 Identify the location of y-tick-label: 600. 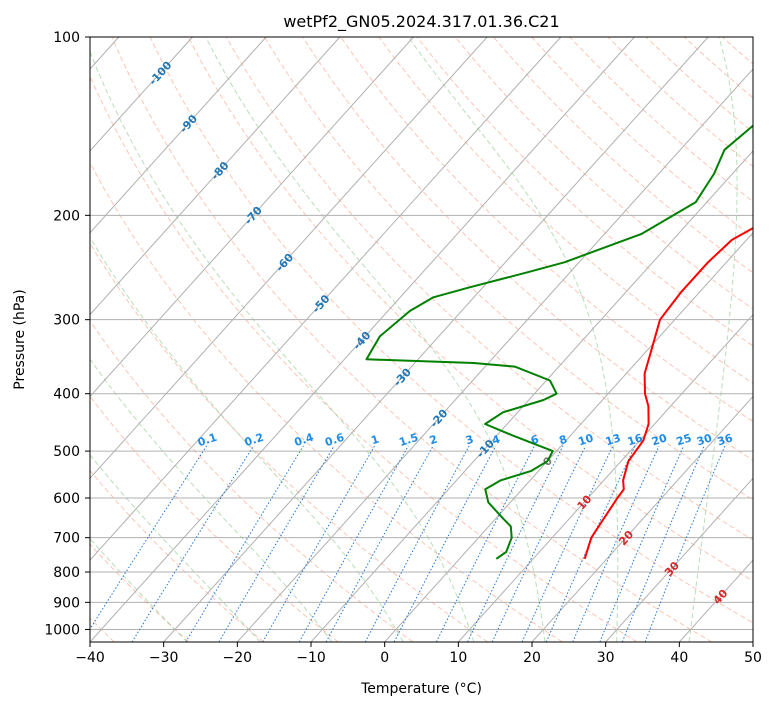
(66, 499).